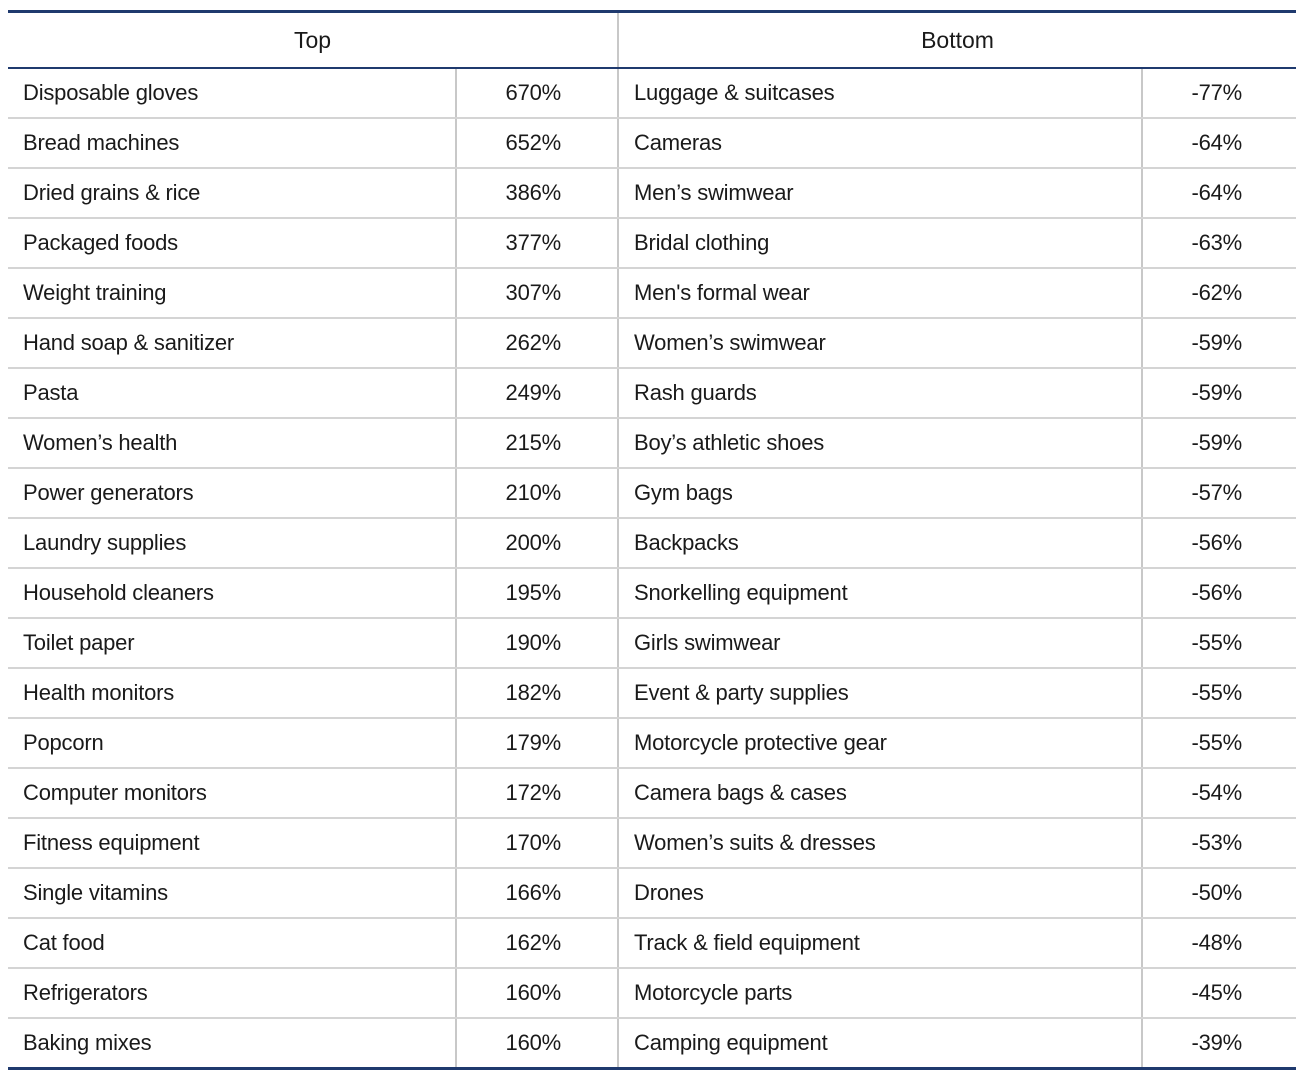 The height and width of the screenshot is (1086, 1304). What do you see at coordinates (537, 693) in the screenshot?
I see `top-value-cell: 182%` at bounding box center [537, 693].